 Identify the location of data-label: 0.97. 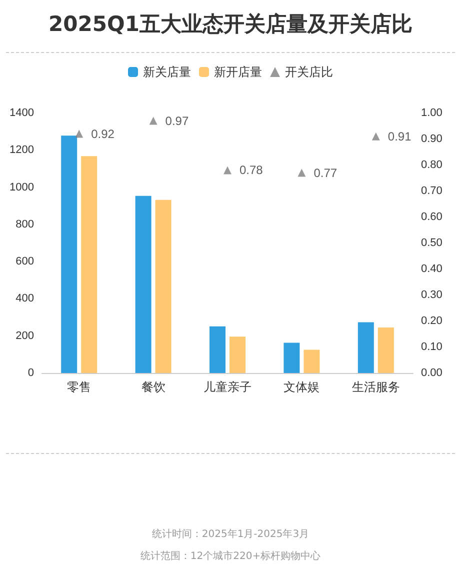
(177, 121).